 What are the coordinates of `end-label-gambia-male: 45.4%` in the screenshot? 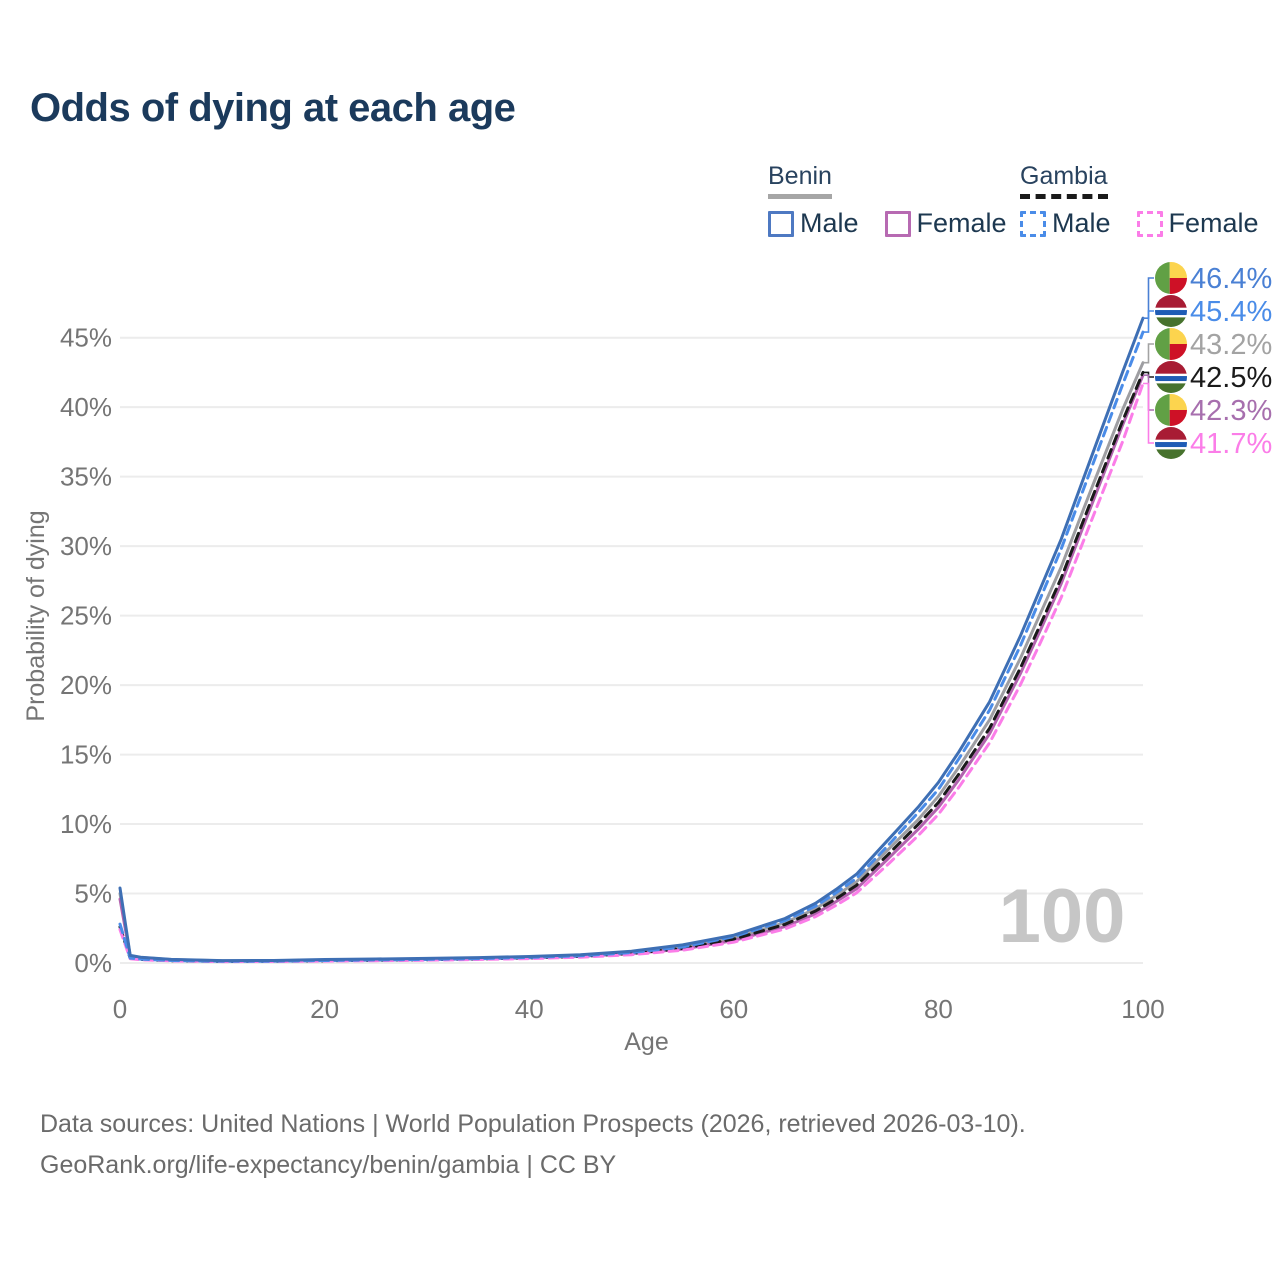 It's located at (1231, 312).